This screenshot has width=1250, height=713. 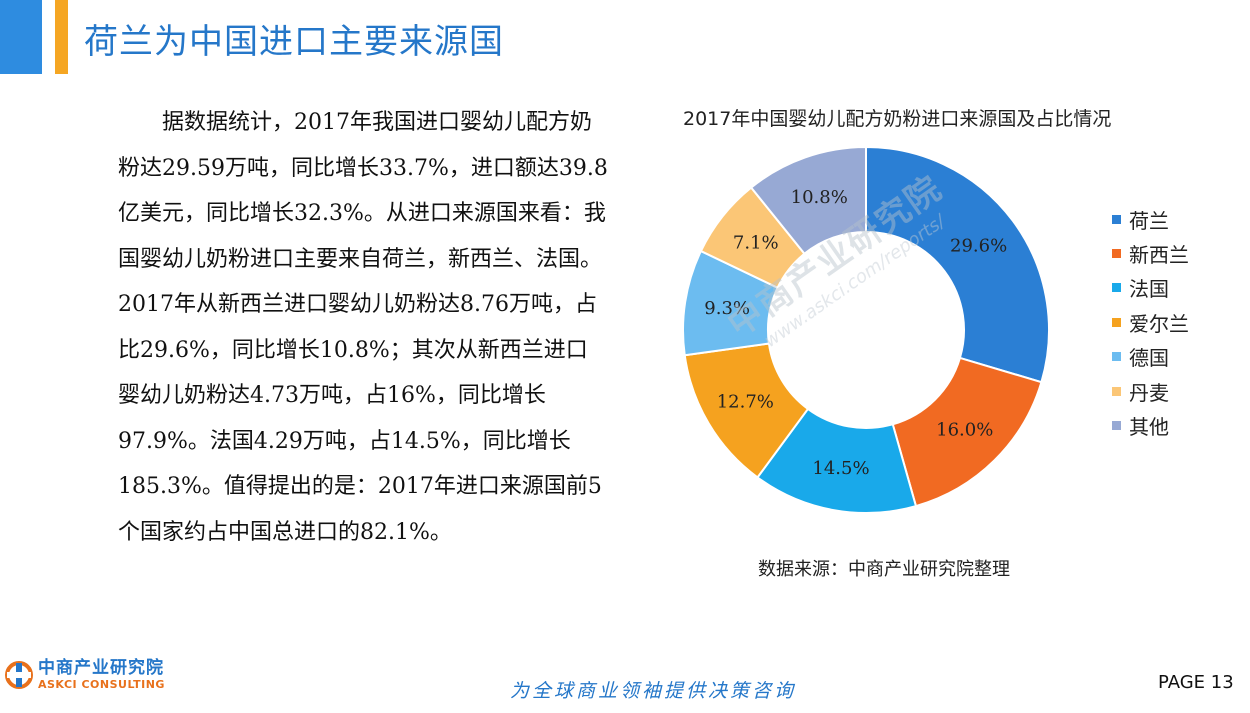 I want to click on legend-item: 荷兰, so click(x=1150, y=219).